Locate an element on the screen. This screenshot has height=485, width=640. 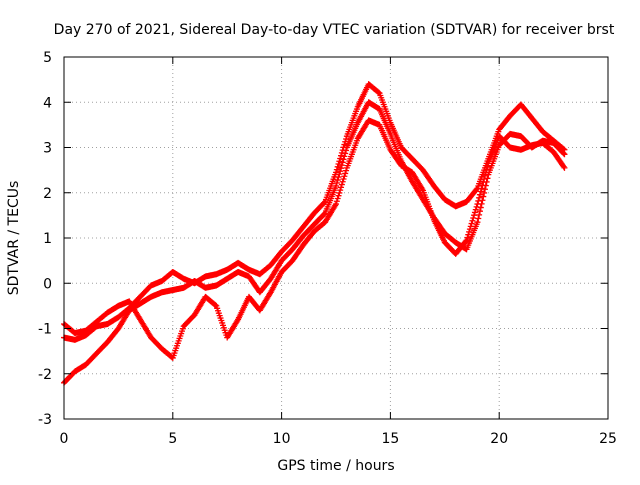
y-tick-label: -3 is located at coordinates (45, 420).